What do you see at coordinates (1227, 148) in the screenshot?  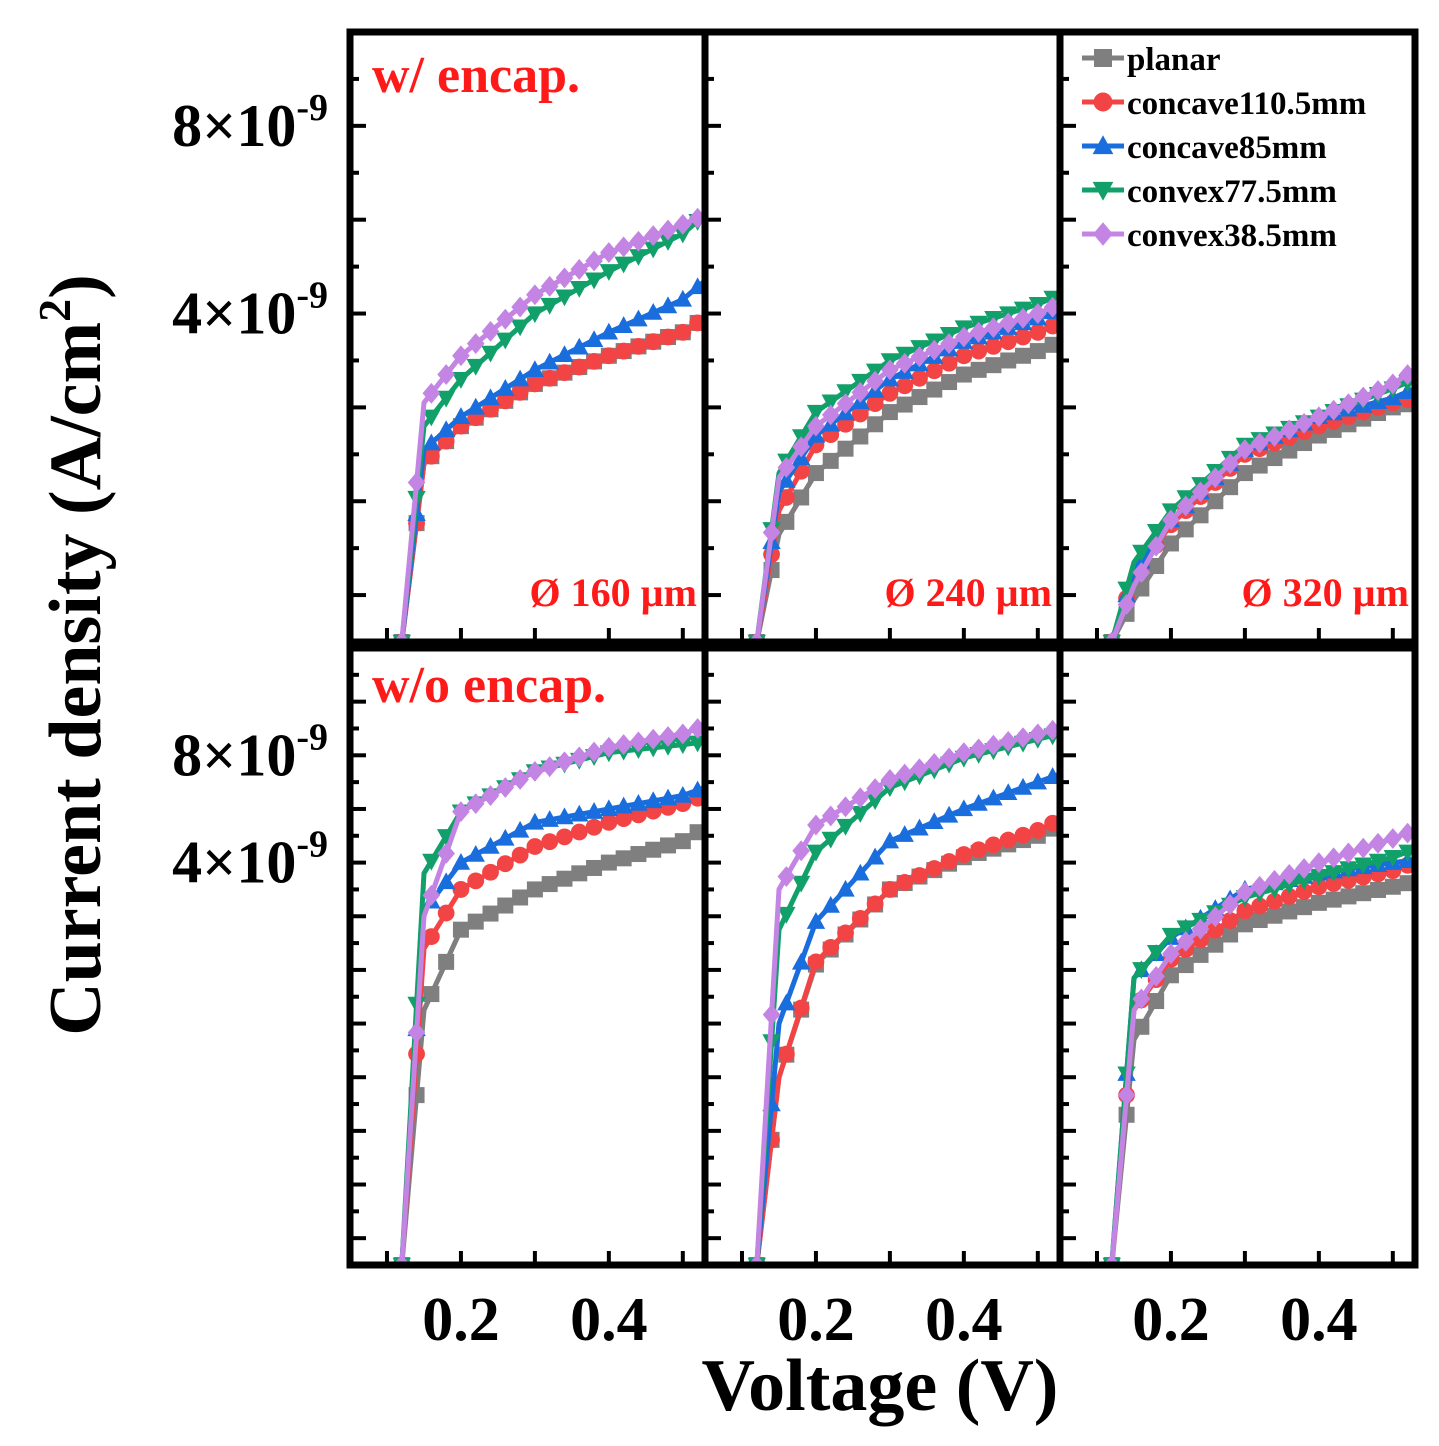 I see `legend-label: concave85mm` at bounding box center [1227, 148].